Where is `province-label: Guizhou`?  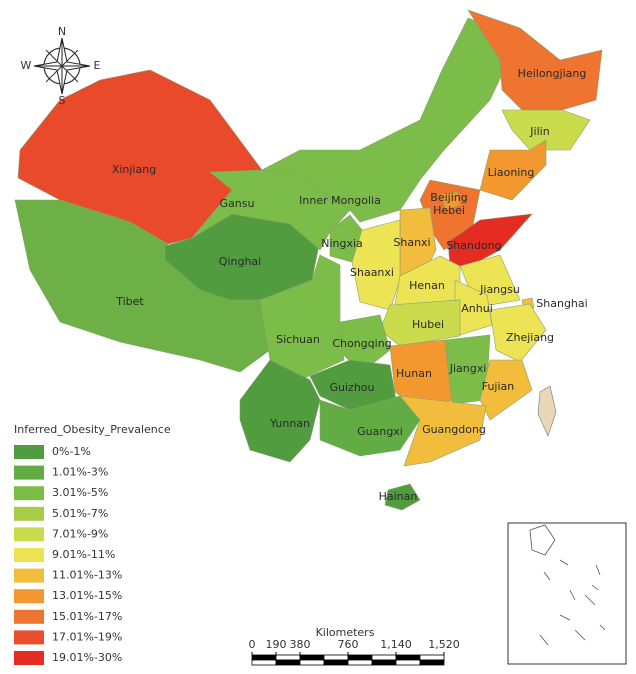 province-label: Guizhou is located at coordinates (352, 387).